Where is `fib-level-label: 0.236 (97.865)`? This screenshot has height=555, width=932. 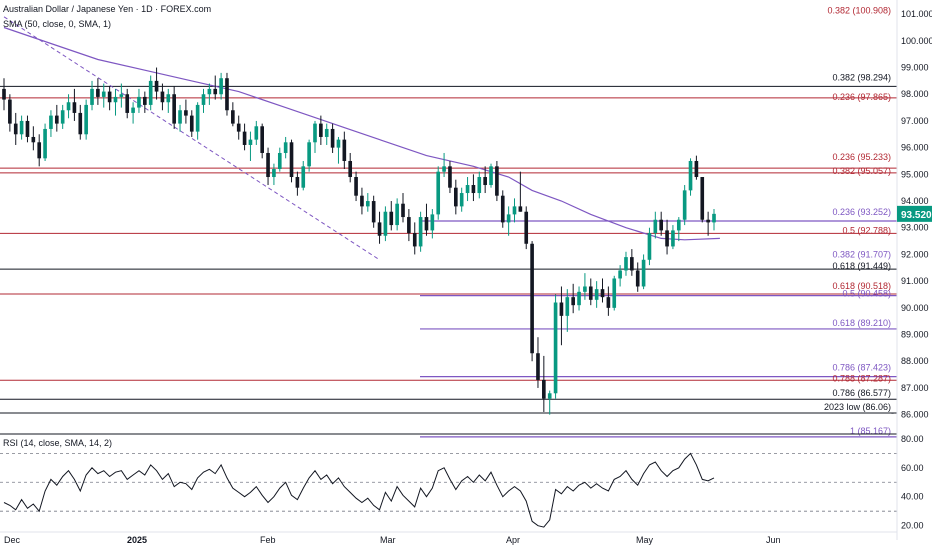 fib-level-label: 0.236 (97.865) is located at coordinates (861, 97).